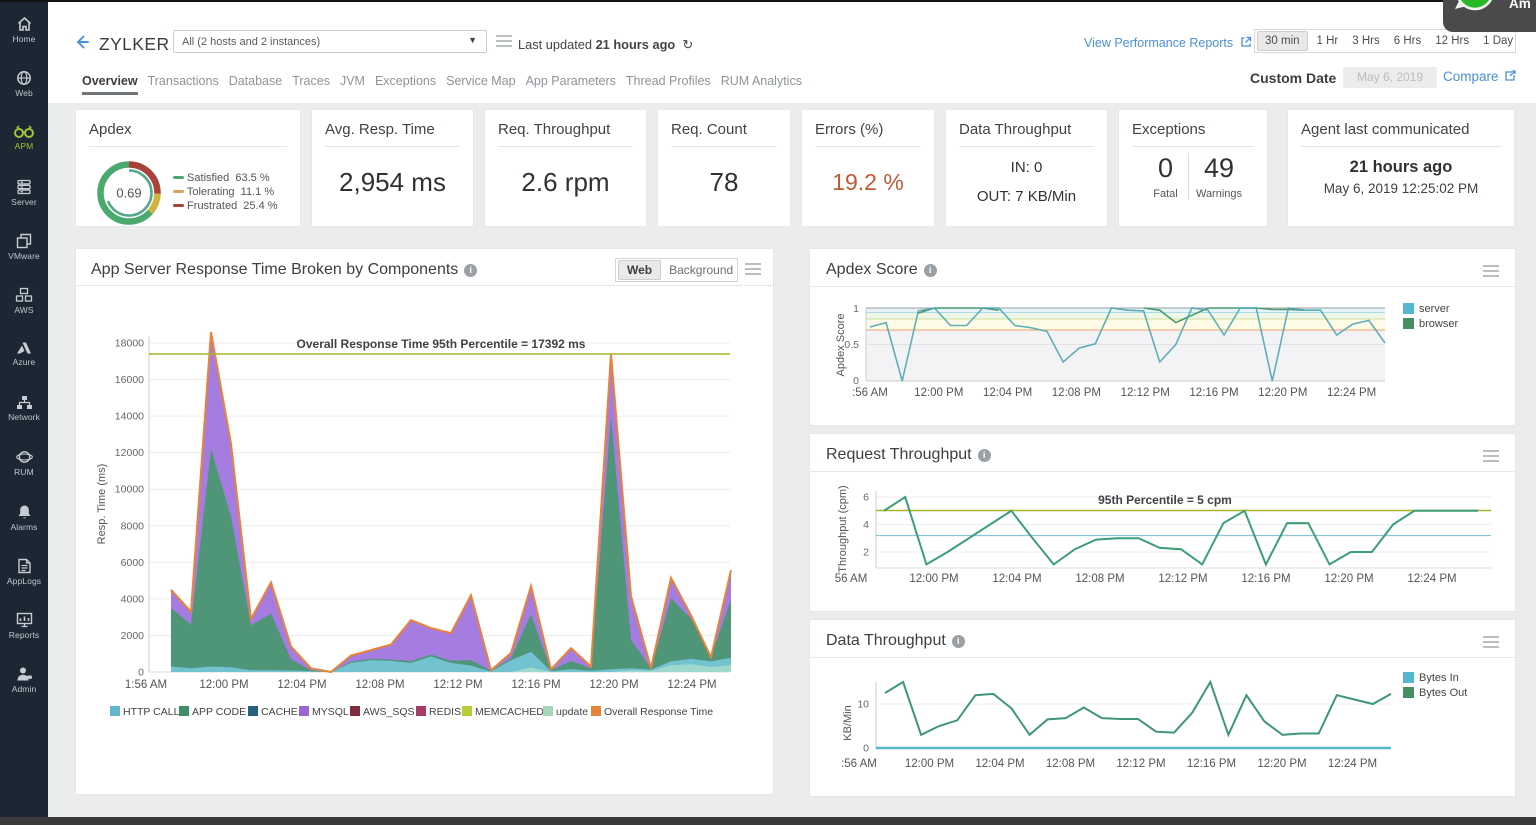 This screenshot has height=825, width=1536. What do you see at coordinates (1165, 500) in the screenshot?
I see `svg-text: 95th Percentile = 5 cpm` at bounding box center [1165, 500].